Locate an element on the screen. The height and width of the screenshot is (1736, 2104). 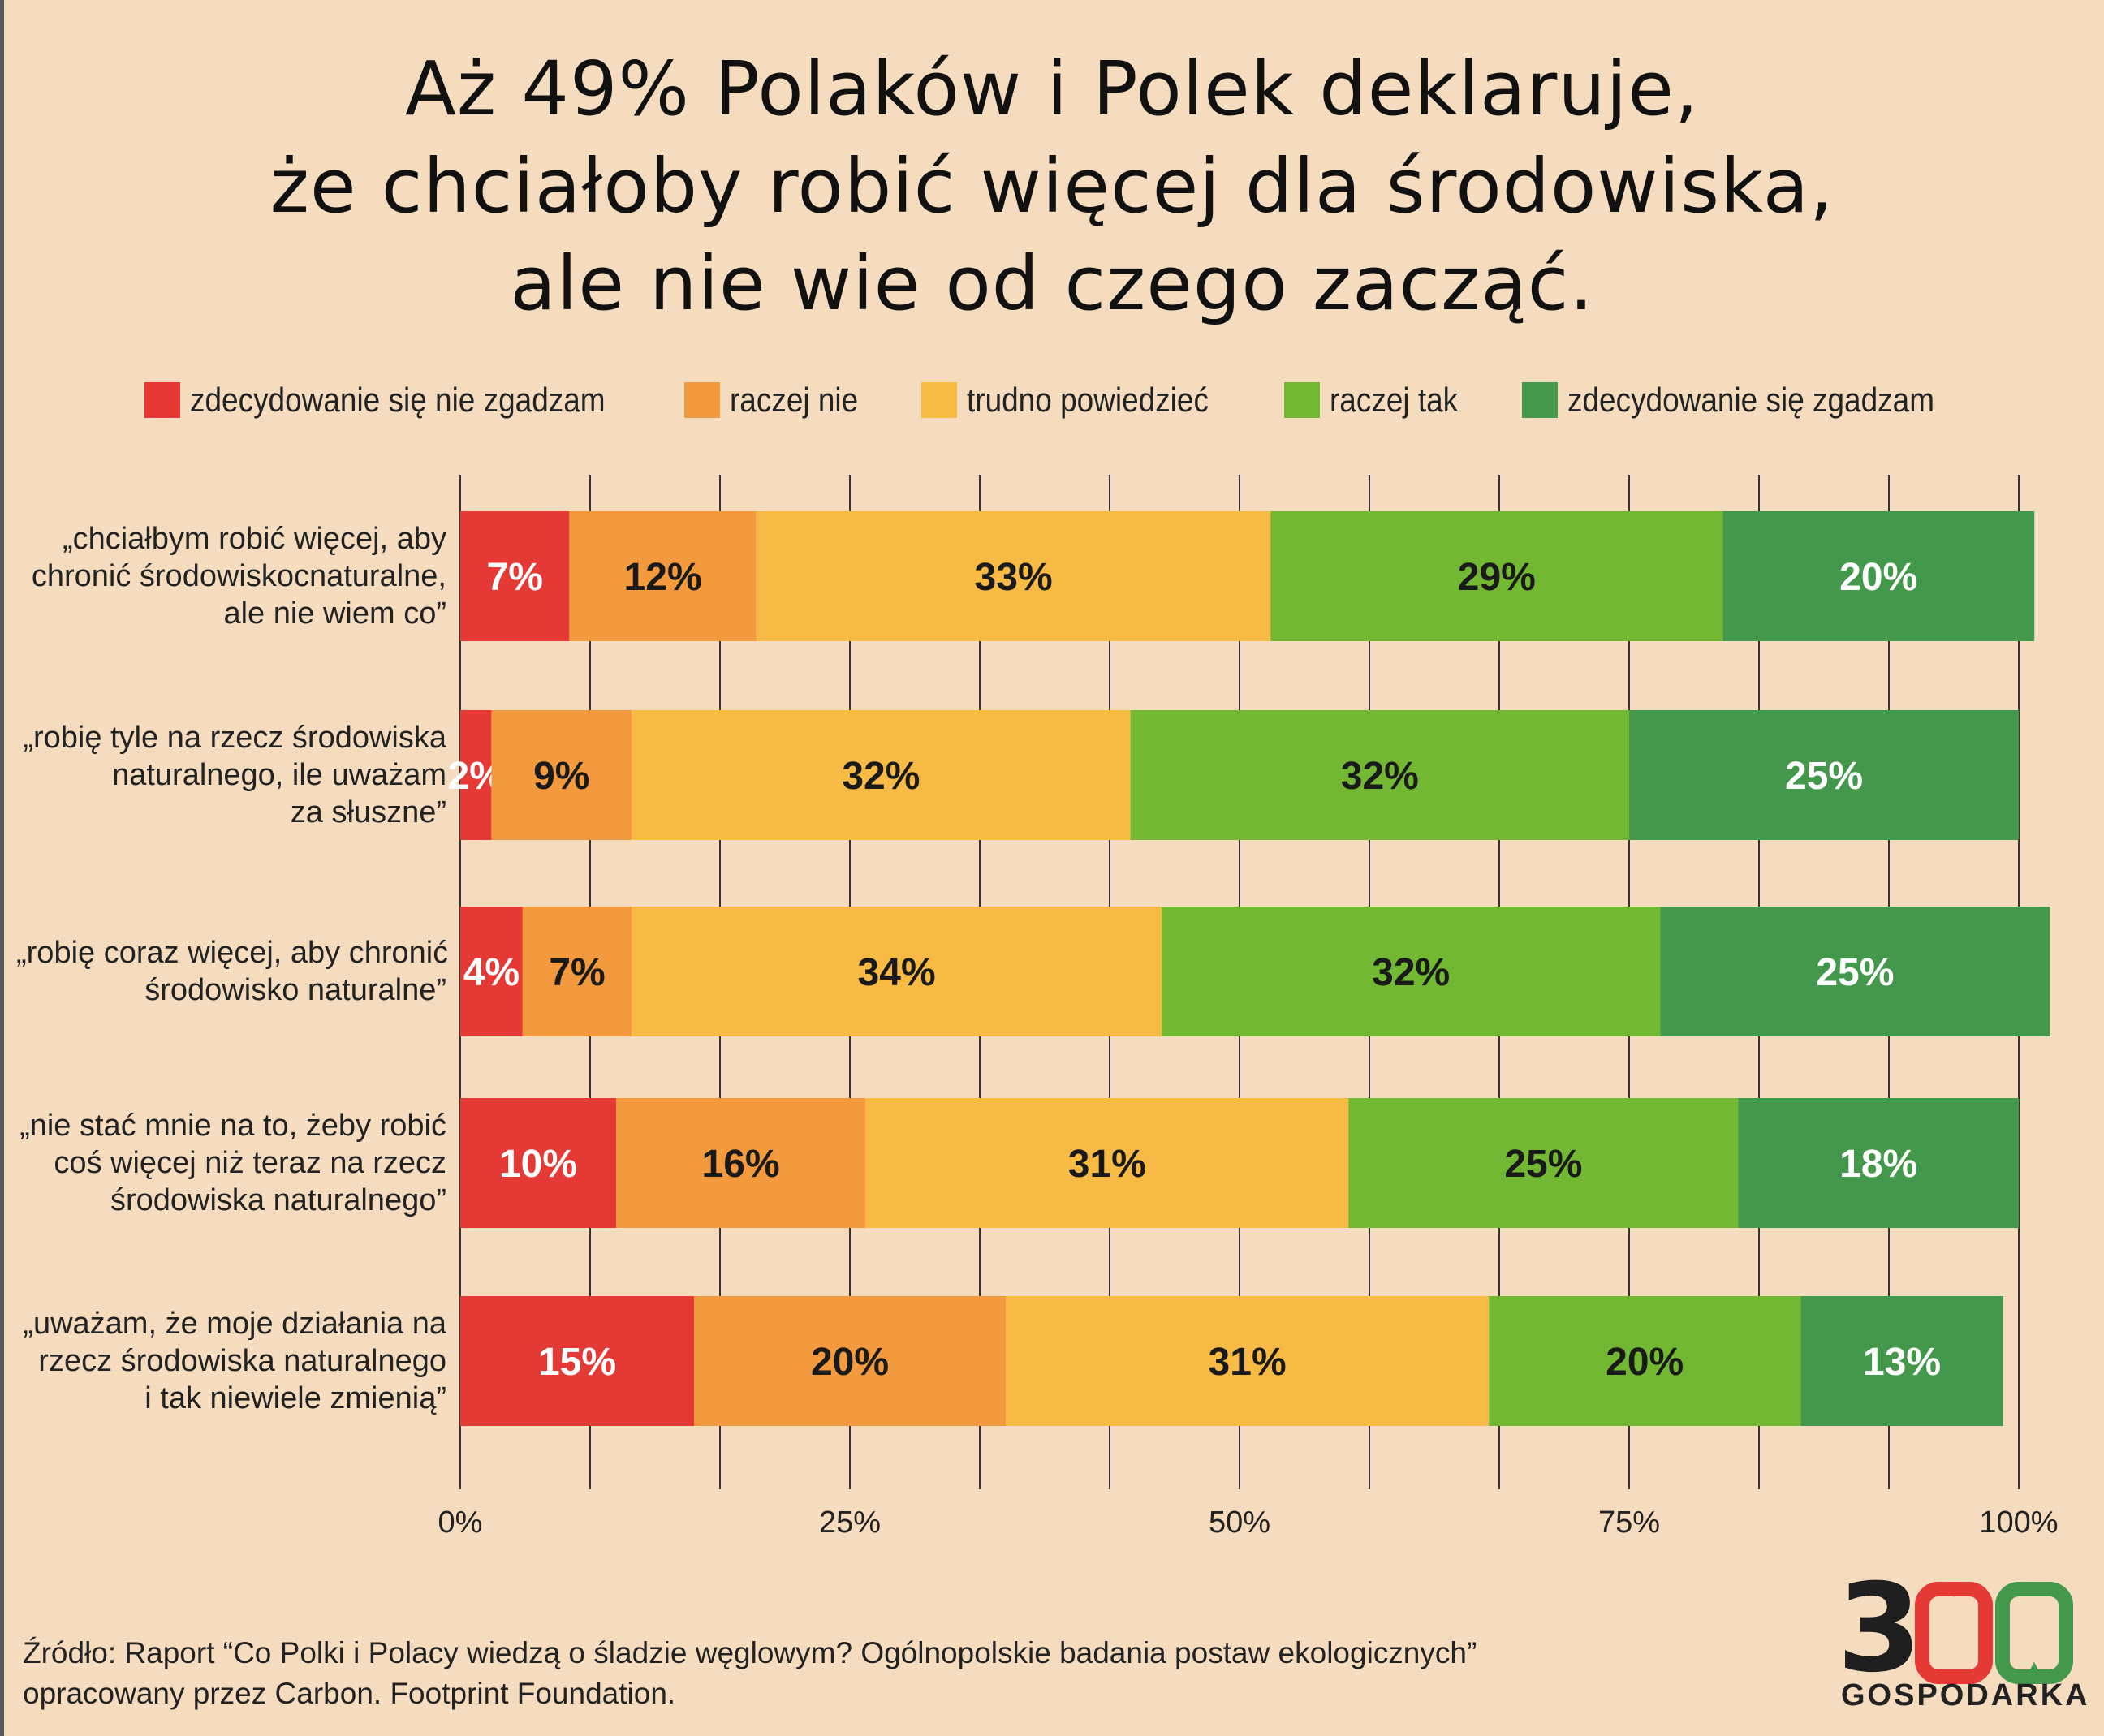
title-line-3: ale nie wie od czego zacząć. is located at coordinates (1052, 283).